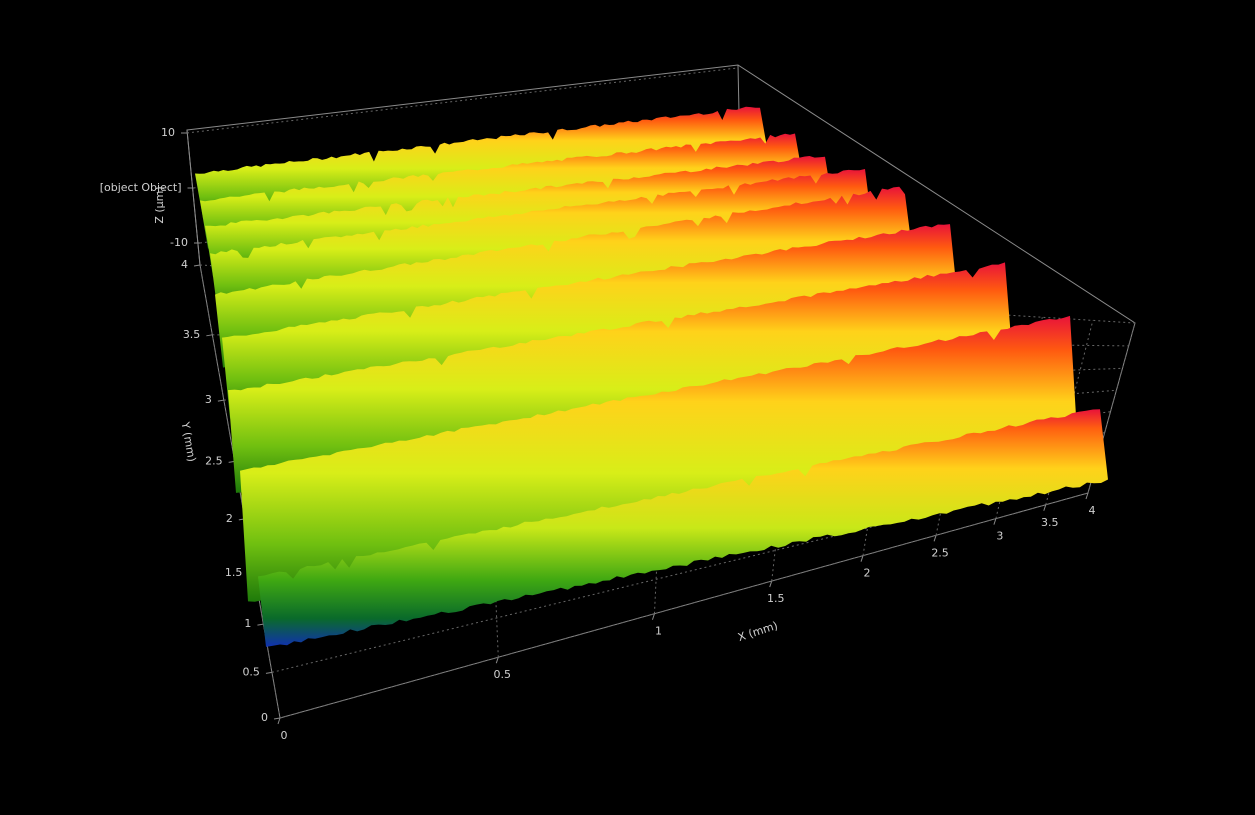  I want to click on x-tick-label: 3, so click(999, 536).